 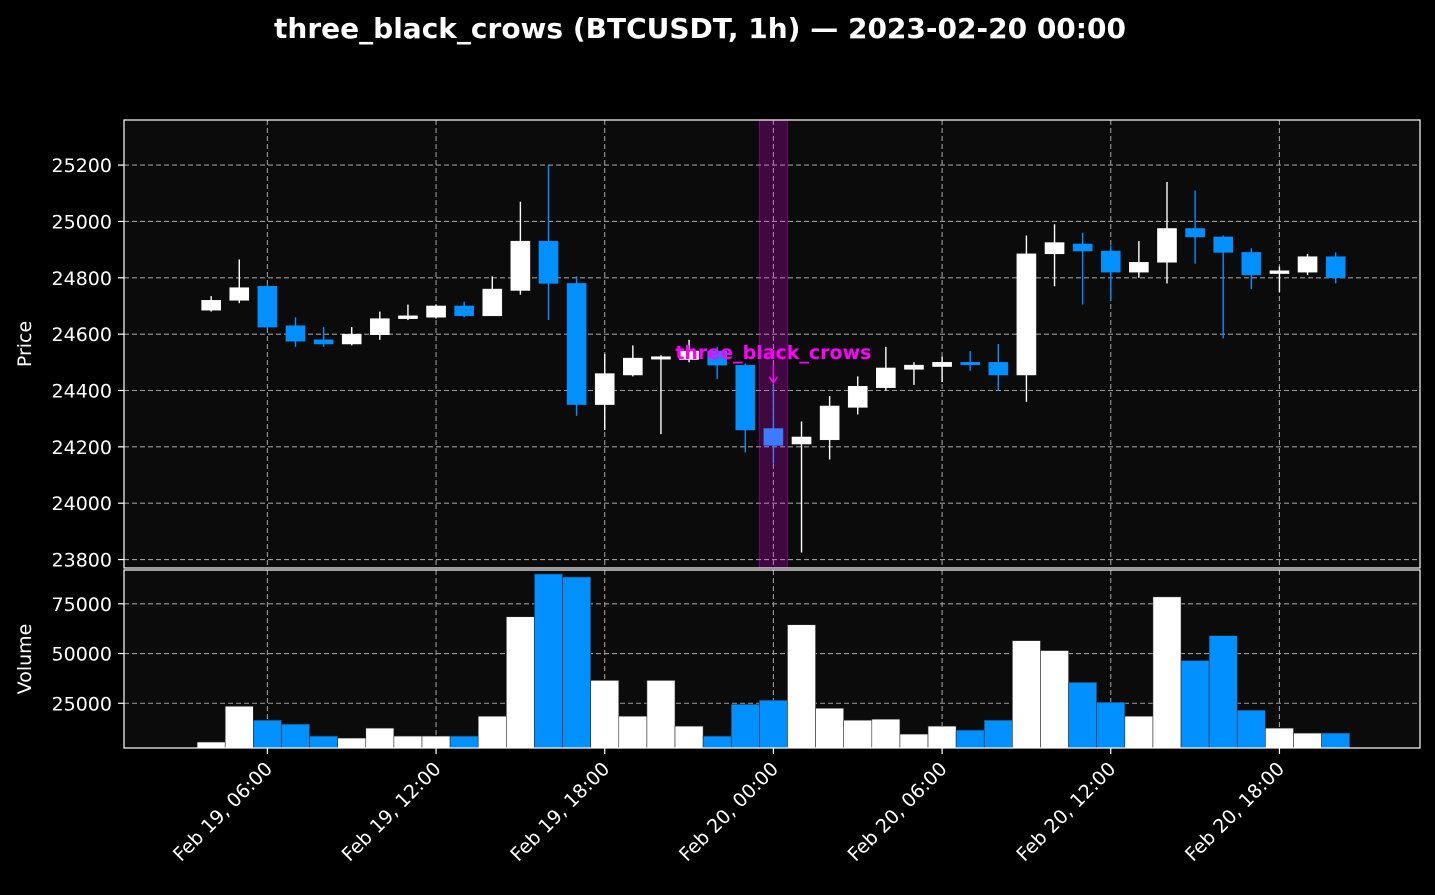 I want to click on price-tick-label: 24800, so click(x=82, y=279).